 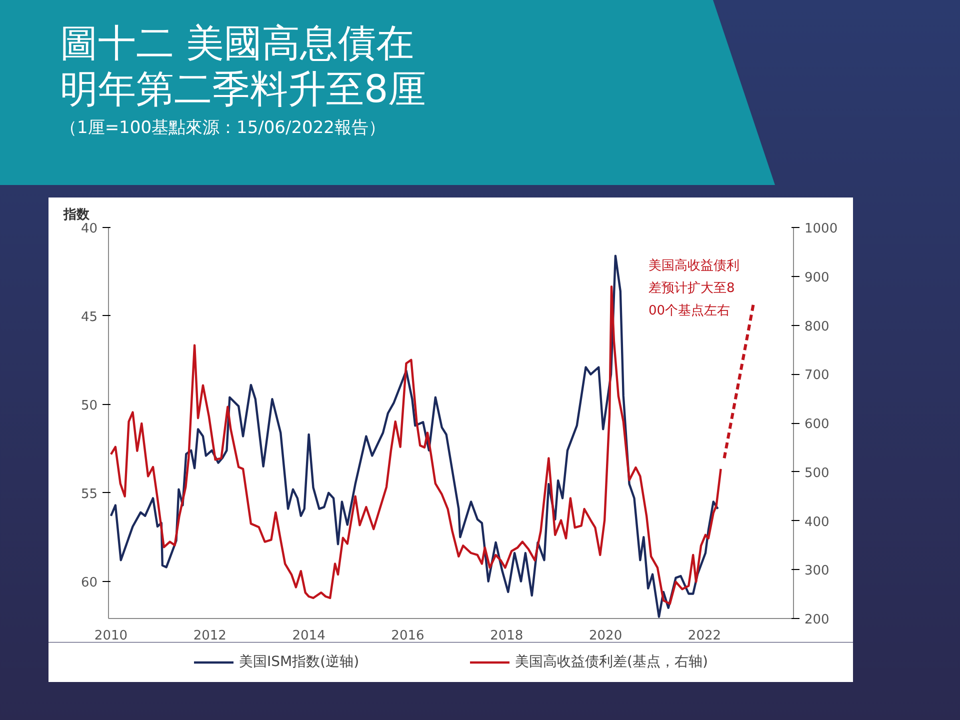 What do you see at coordinates (817, 424) in the screenshot?
I see `y2-tick-label: 600` at bounding box center [817, 424].